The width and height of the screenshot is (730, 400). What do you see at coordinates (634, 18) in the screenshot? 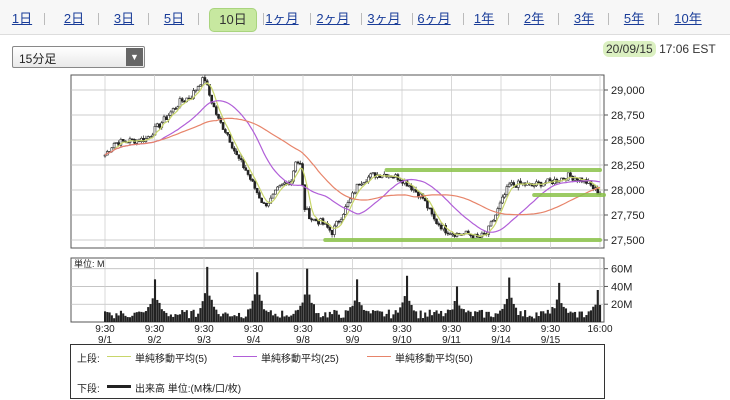
I see `tab-13: 5年` at bounding box center [634, 18].